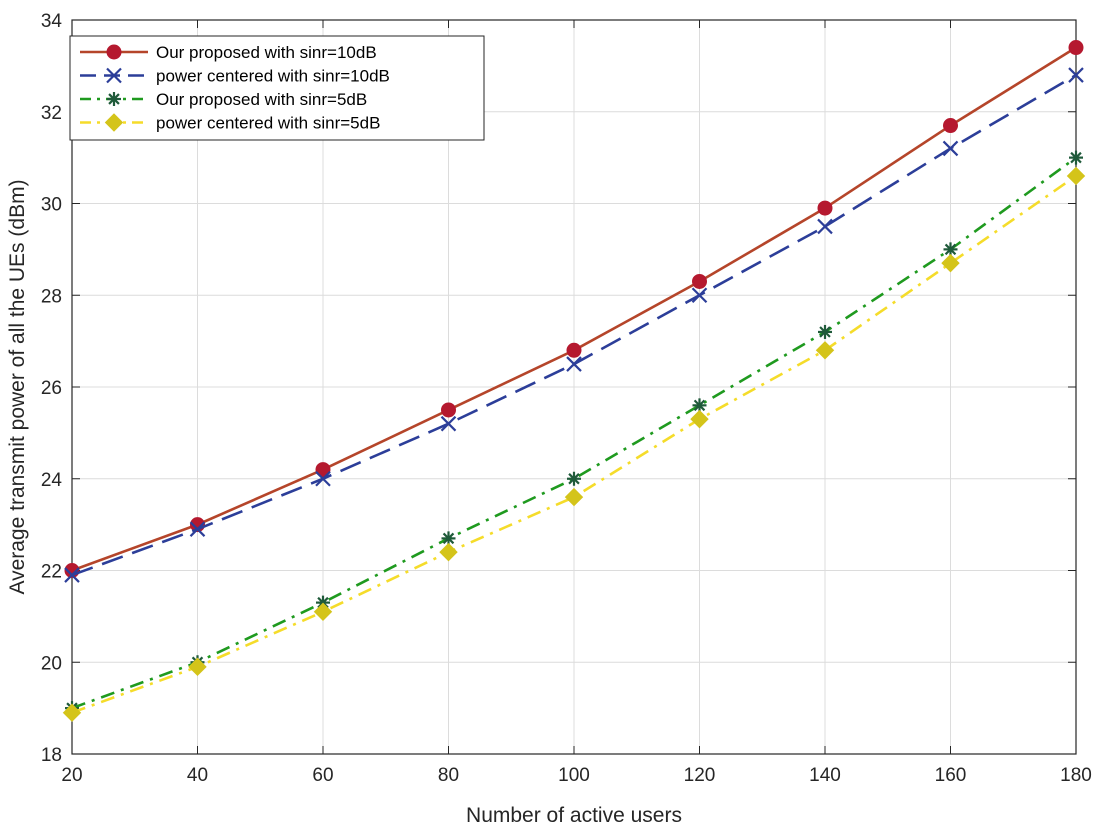 The width and height of the screenshot is (1106, 839). Describe the element at coordinates (51, 205) in the screenshot. I see `y-tick-label: 30` at that location.